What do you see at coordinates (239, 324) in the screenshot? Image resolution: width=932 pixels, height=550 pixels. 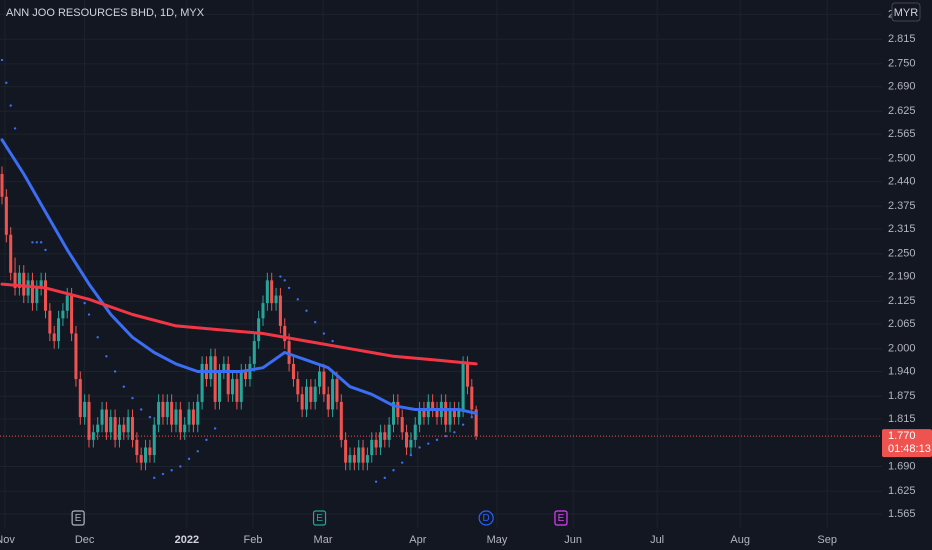 I see `moving-average` at bounding box center [239, 324].